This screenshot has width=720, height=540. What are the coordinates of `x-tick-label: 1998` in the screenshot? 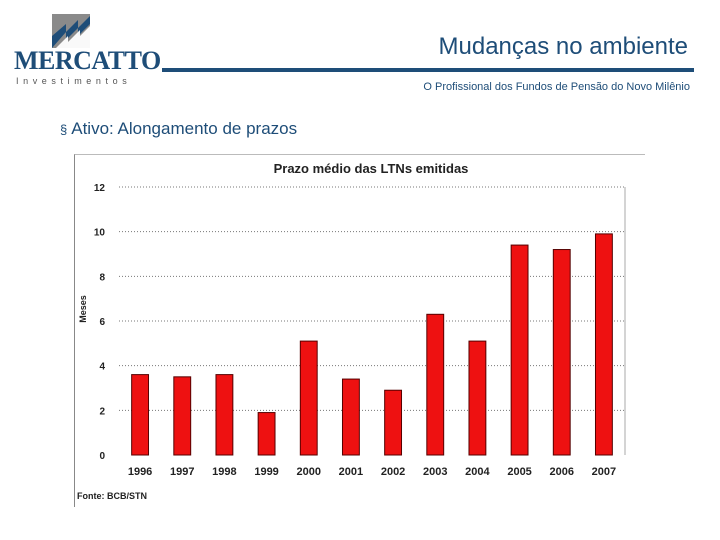 It's located at (224, 472).